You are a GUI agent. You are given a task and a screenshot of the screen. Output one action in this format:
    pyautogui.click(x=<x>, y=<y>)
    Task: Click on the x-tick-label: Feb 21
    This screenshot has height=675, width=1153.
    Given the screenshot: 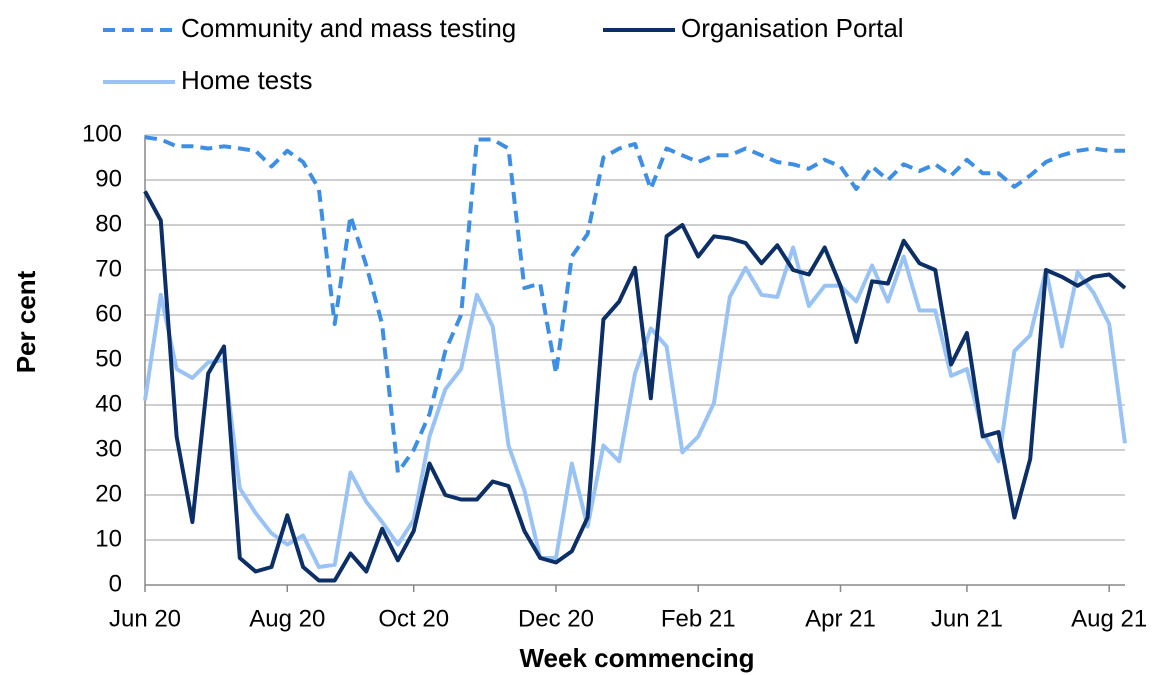 What is the action you would take?
    pyautogui.click(x=698, y=618)
    